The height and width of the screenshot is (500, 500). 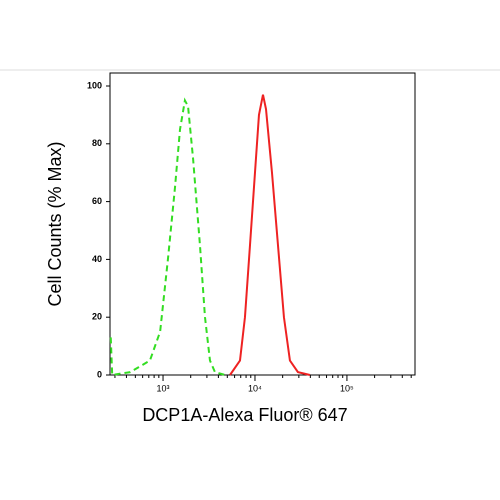 What do you see at coordinates (55, 223) in the screenshot?
I see `y-axis-title: Cell Counts (% Max)` at bounding box center [55, 223].